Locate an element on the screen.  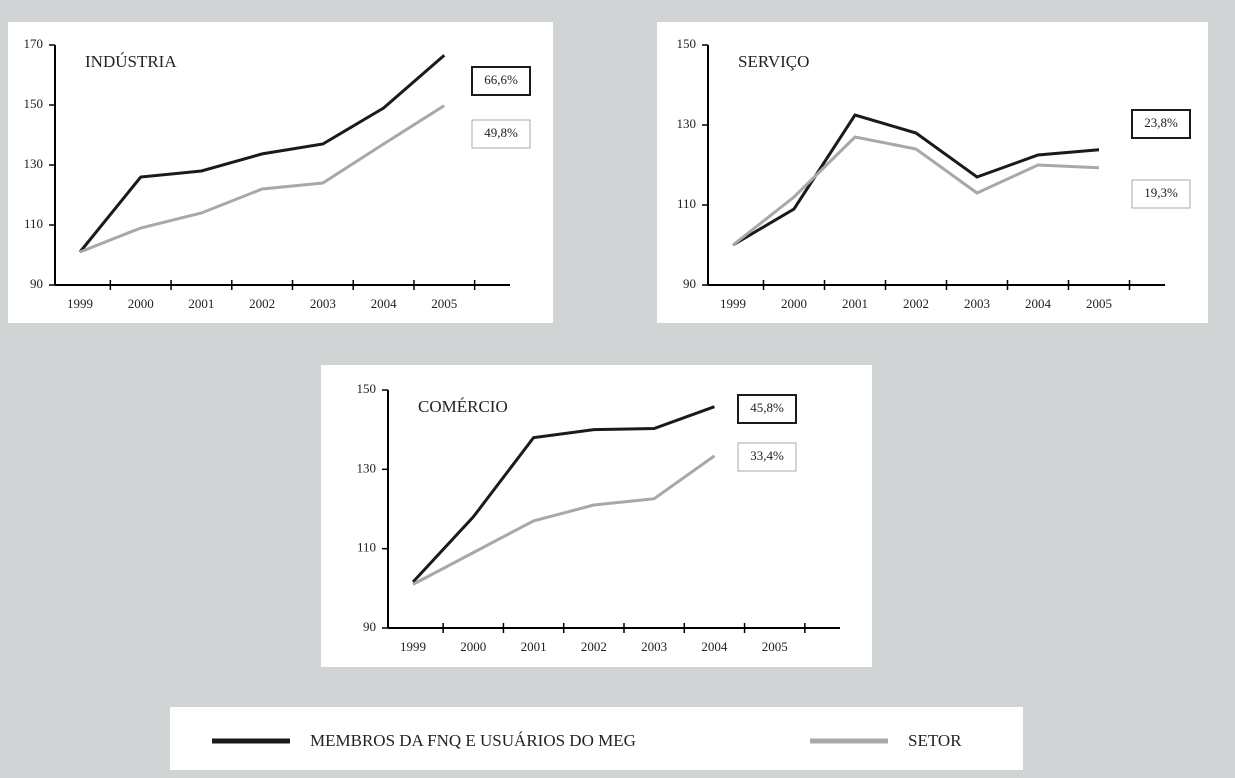
y-tick-label: 170 is located at coordinates (34, 43).